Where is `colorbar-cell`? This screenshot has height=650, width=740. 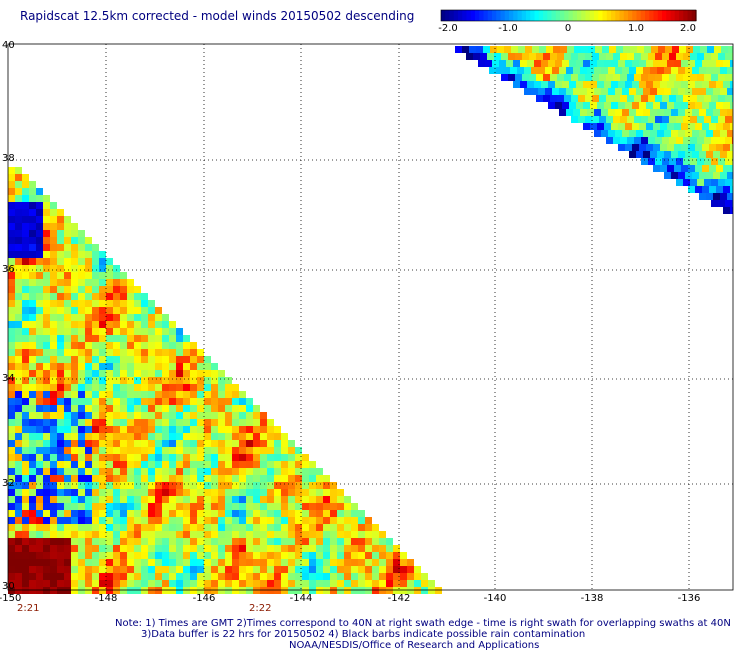
colorbar-cell is located at coordinates (622, 15).